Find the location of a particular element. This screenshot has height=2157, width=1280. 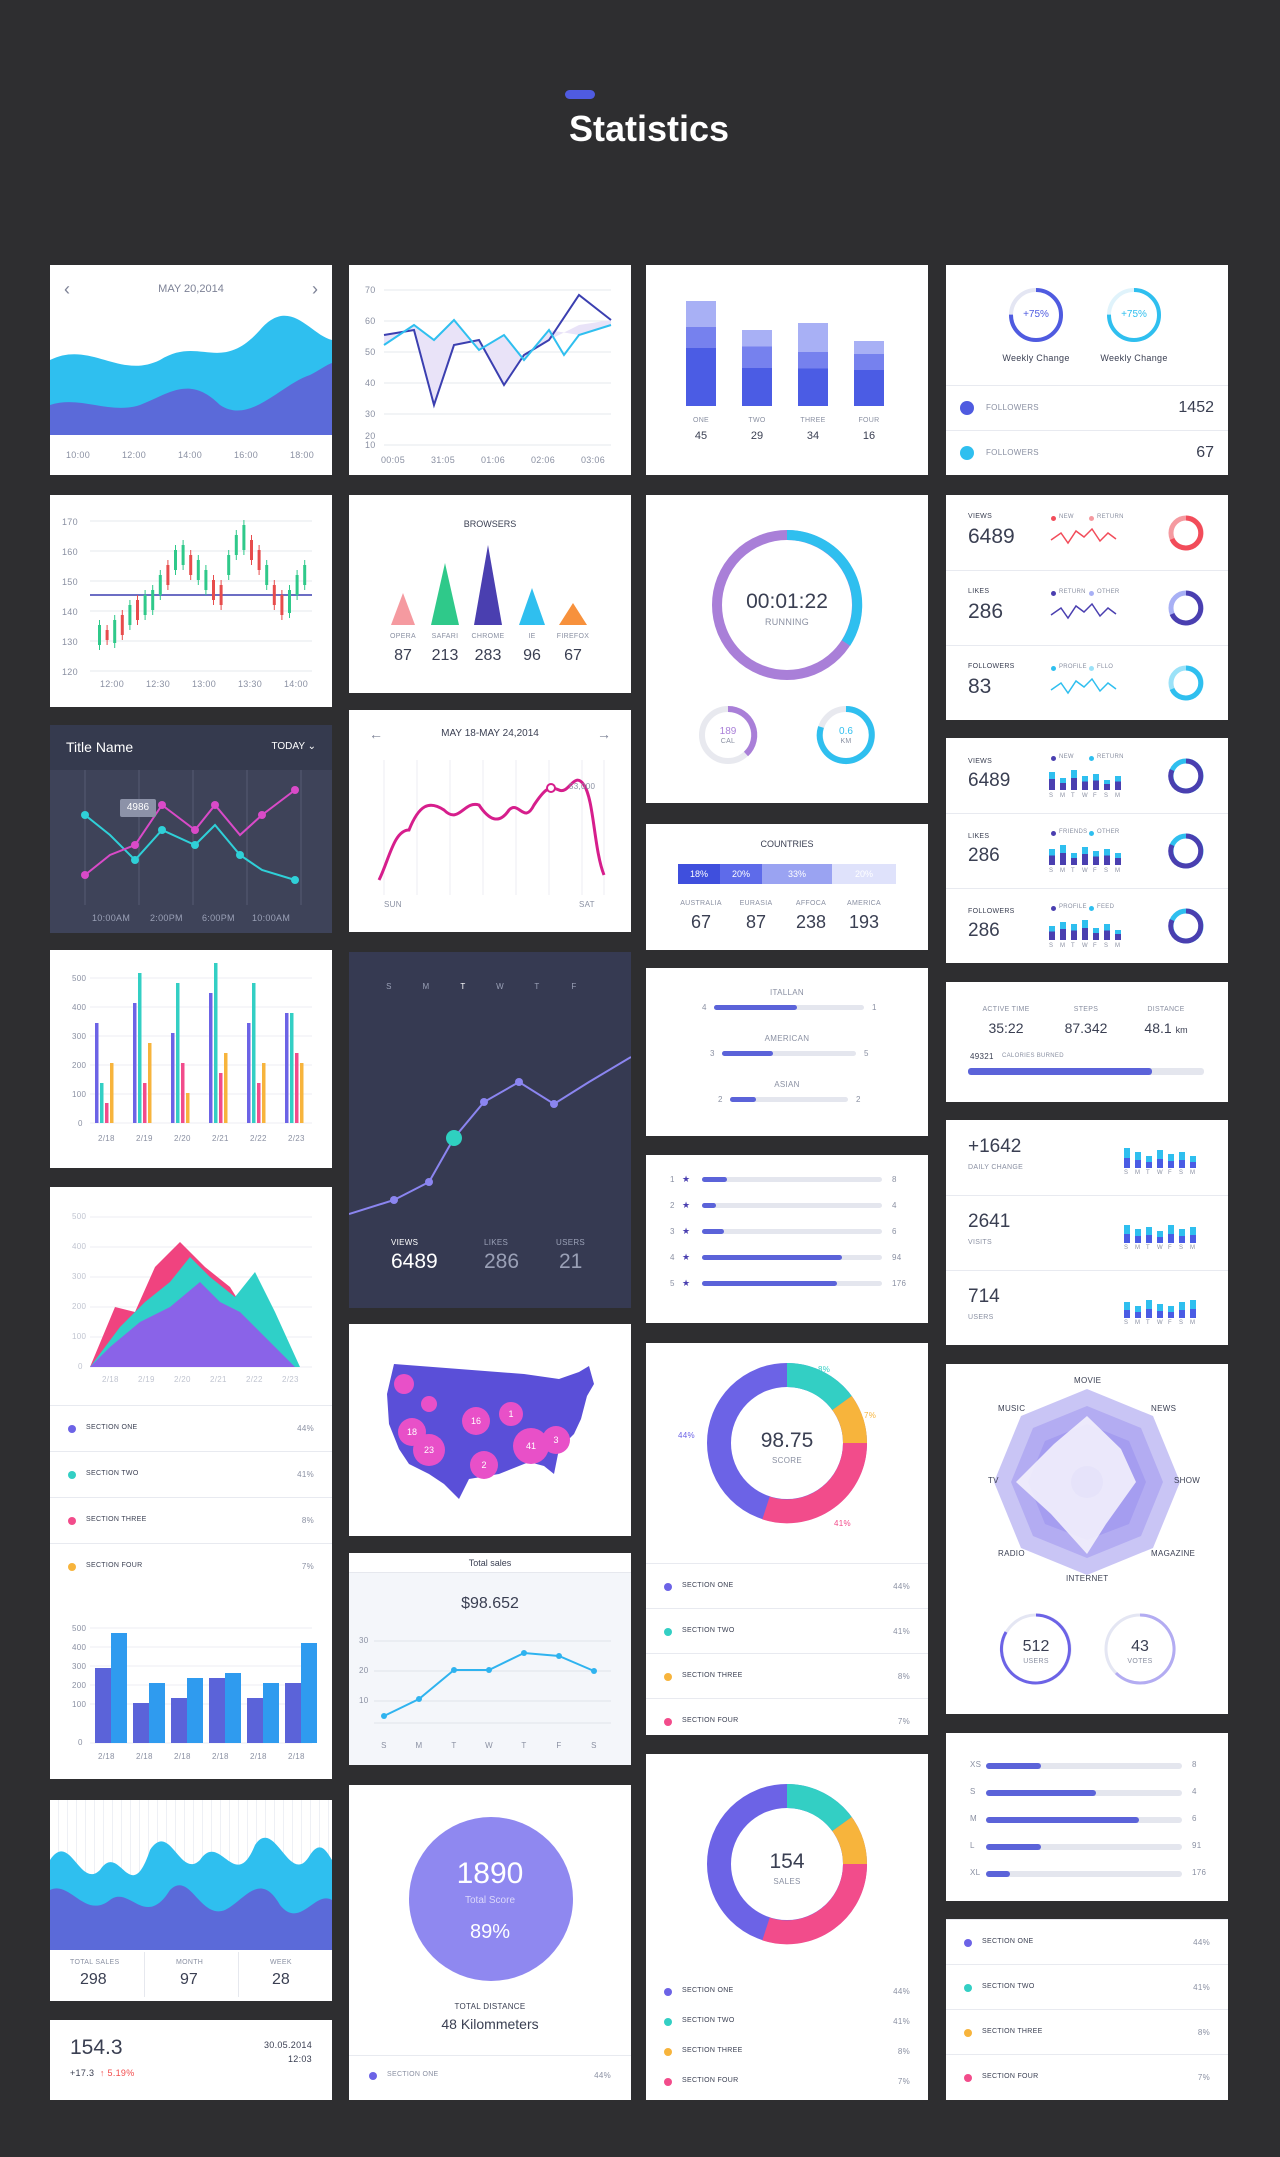

slice-label: 8% is located at coordinates (824, 1369).